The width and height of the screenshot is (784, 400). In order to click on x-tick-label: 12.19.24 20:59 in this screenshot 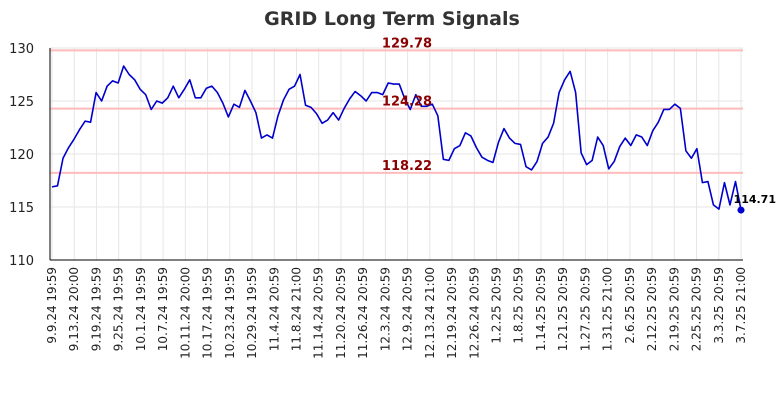, I will do `click(452, 313)`.